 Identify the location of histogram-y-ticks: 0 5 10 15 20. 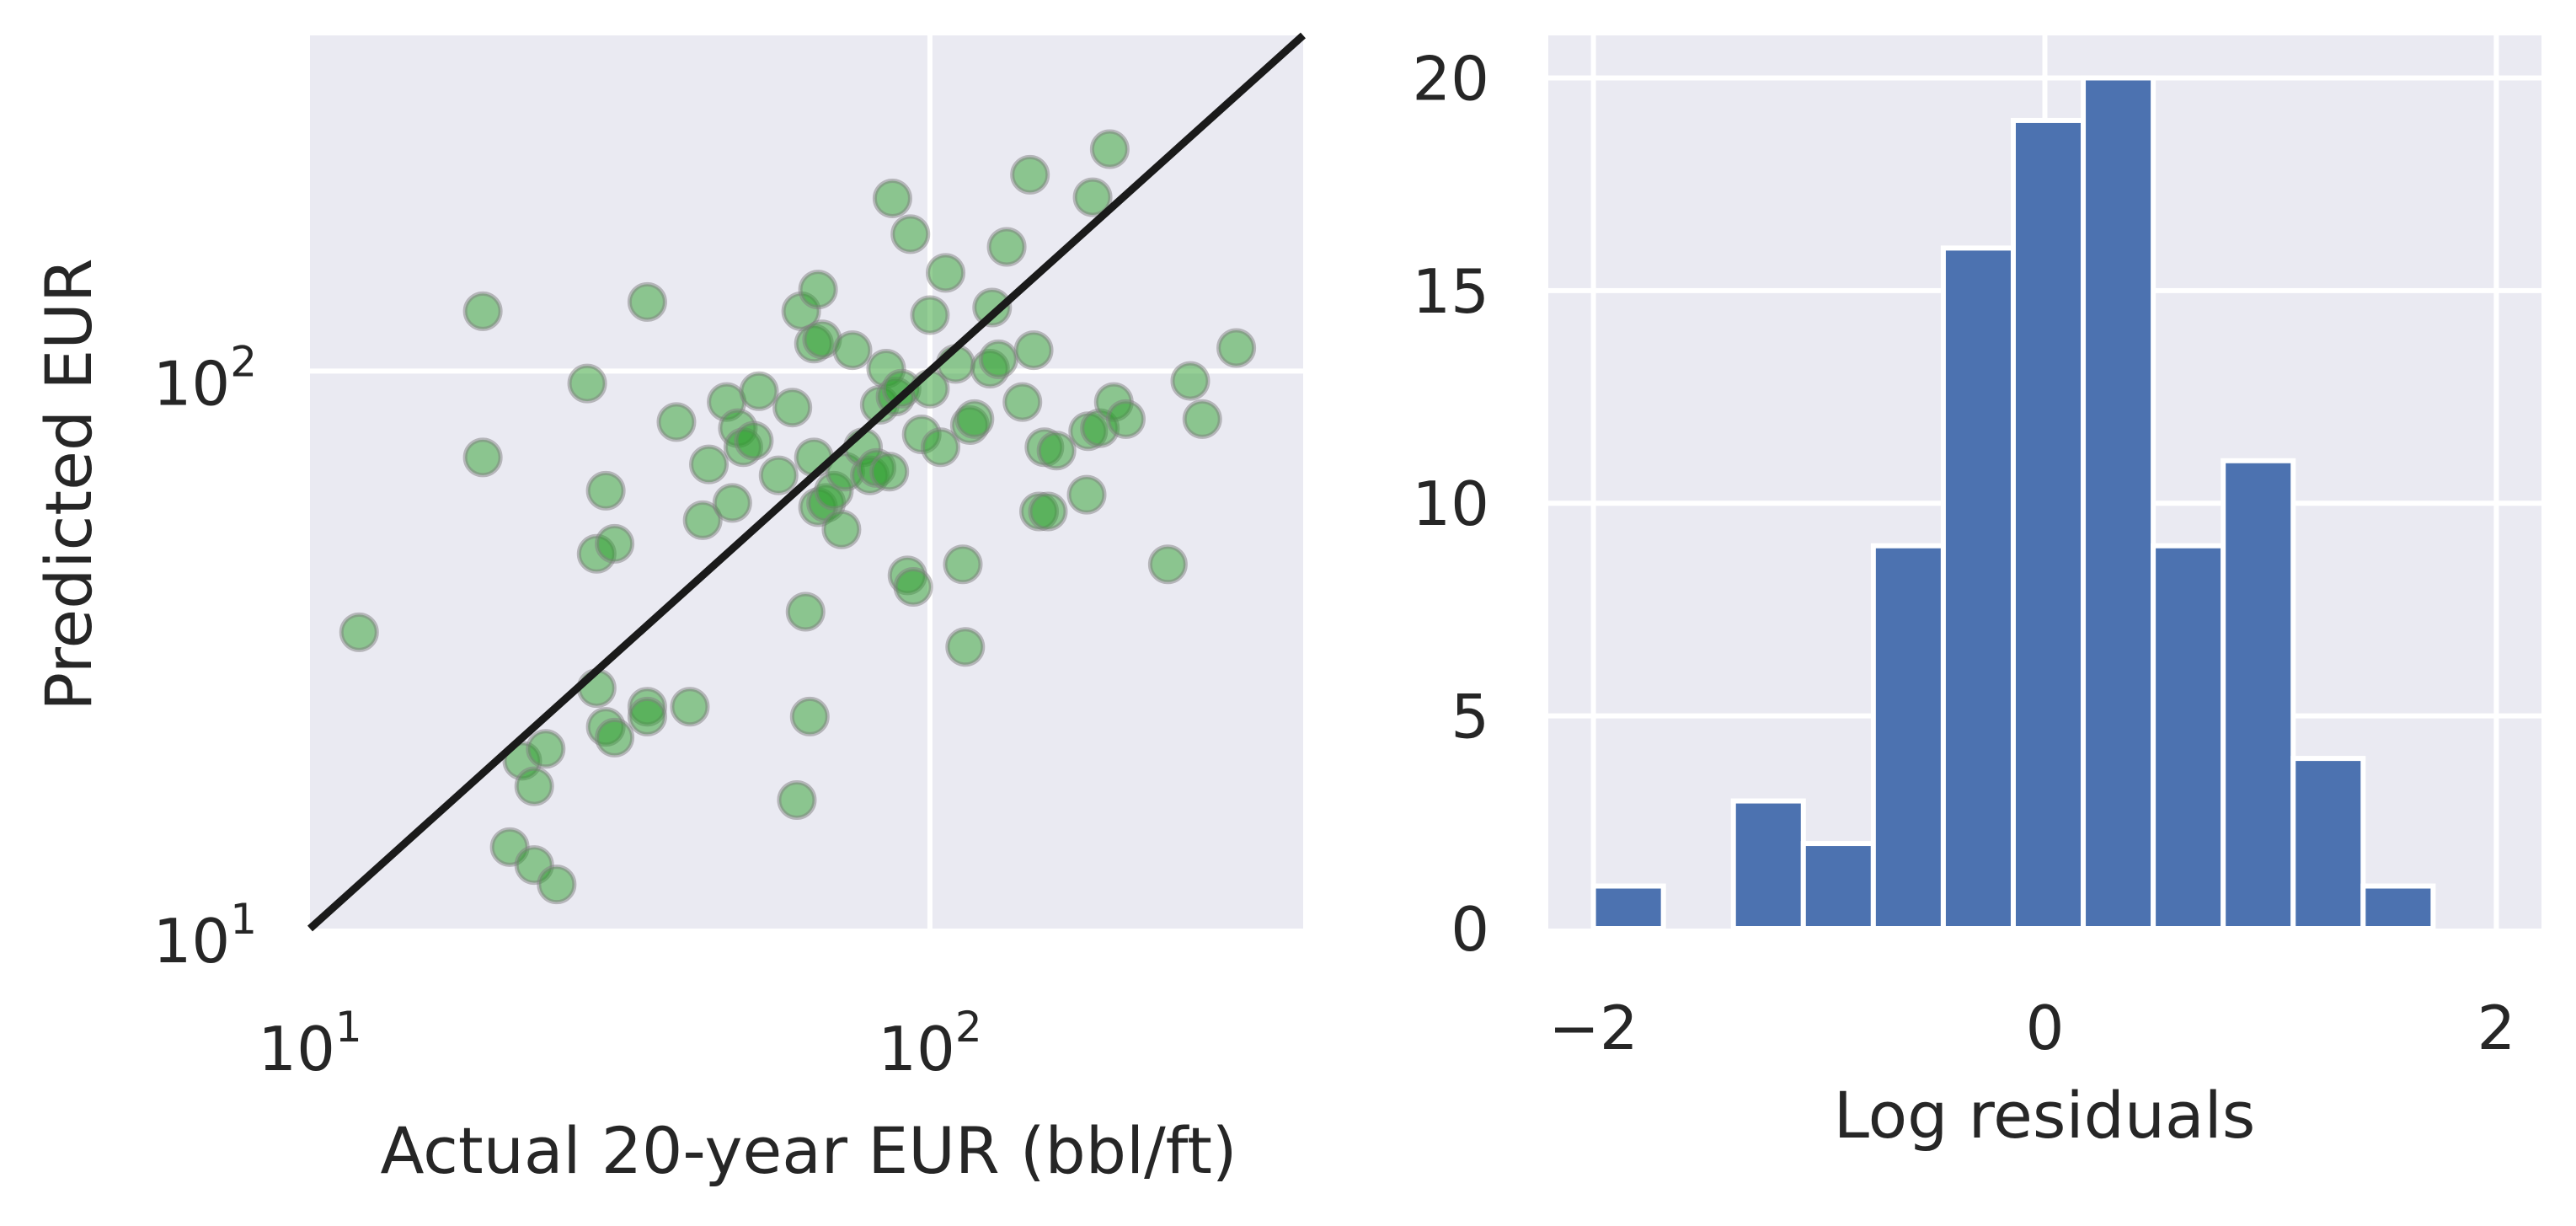
(1450, 504).